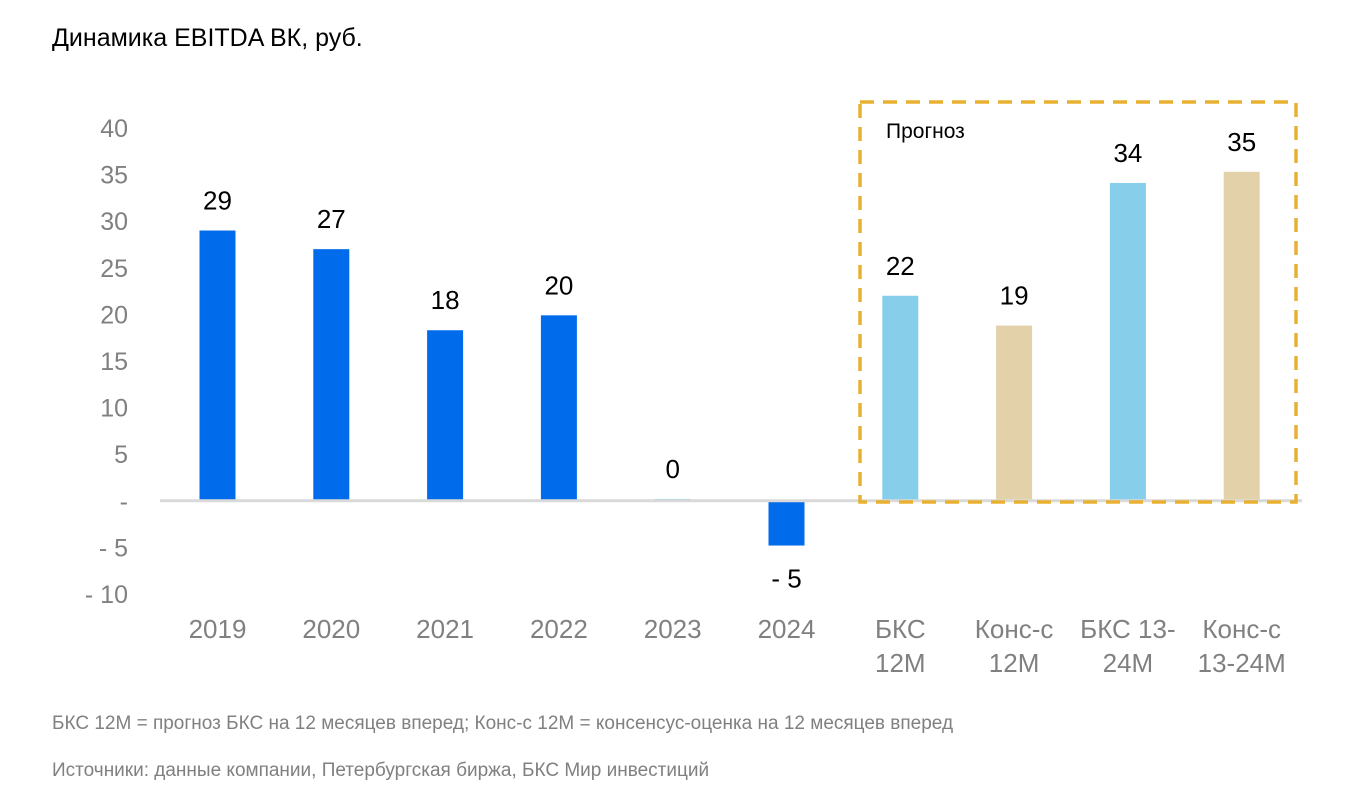 This screenshot has width=1357, height=798. I want to click on data-label: 0, so click(672, 469).